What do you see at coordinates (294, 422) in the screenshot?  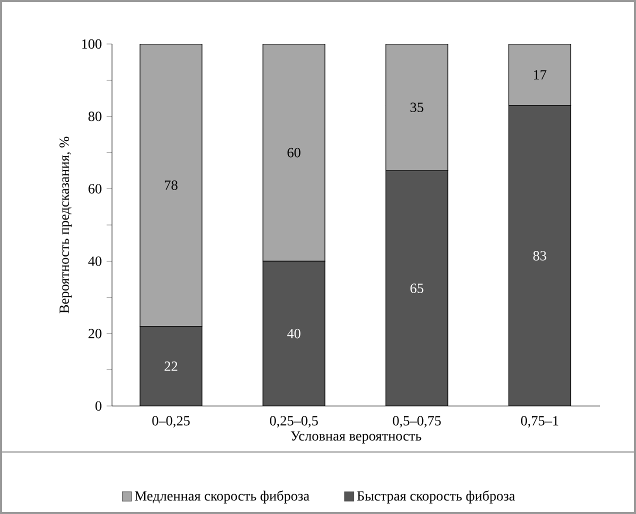 I see `x-tick-label: 0,25–0,5` at bounding box center [294, 422].